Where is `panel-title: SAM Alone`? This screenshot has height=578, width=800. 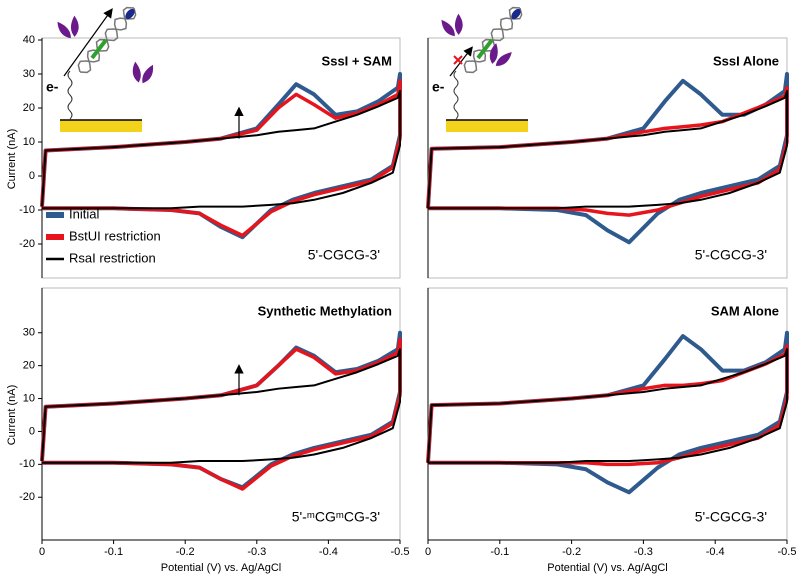 panel-title: SAM Alone is located at coordinates (745, 310).